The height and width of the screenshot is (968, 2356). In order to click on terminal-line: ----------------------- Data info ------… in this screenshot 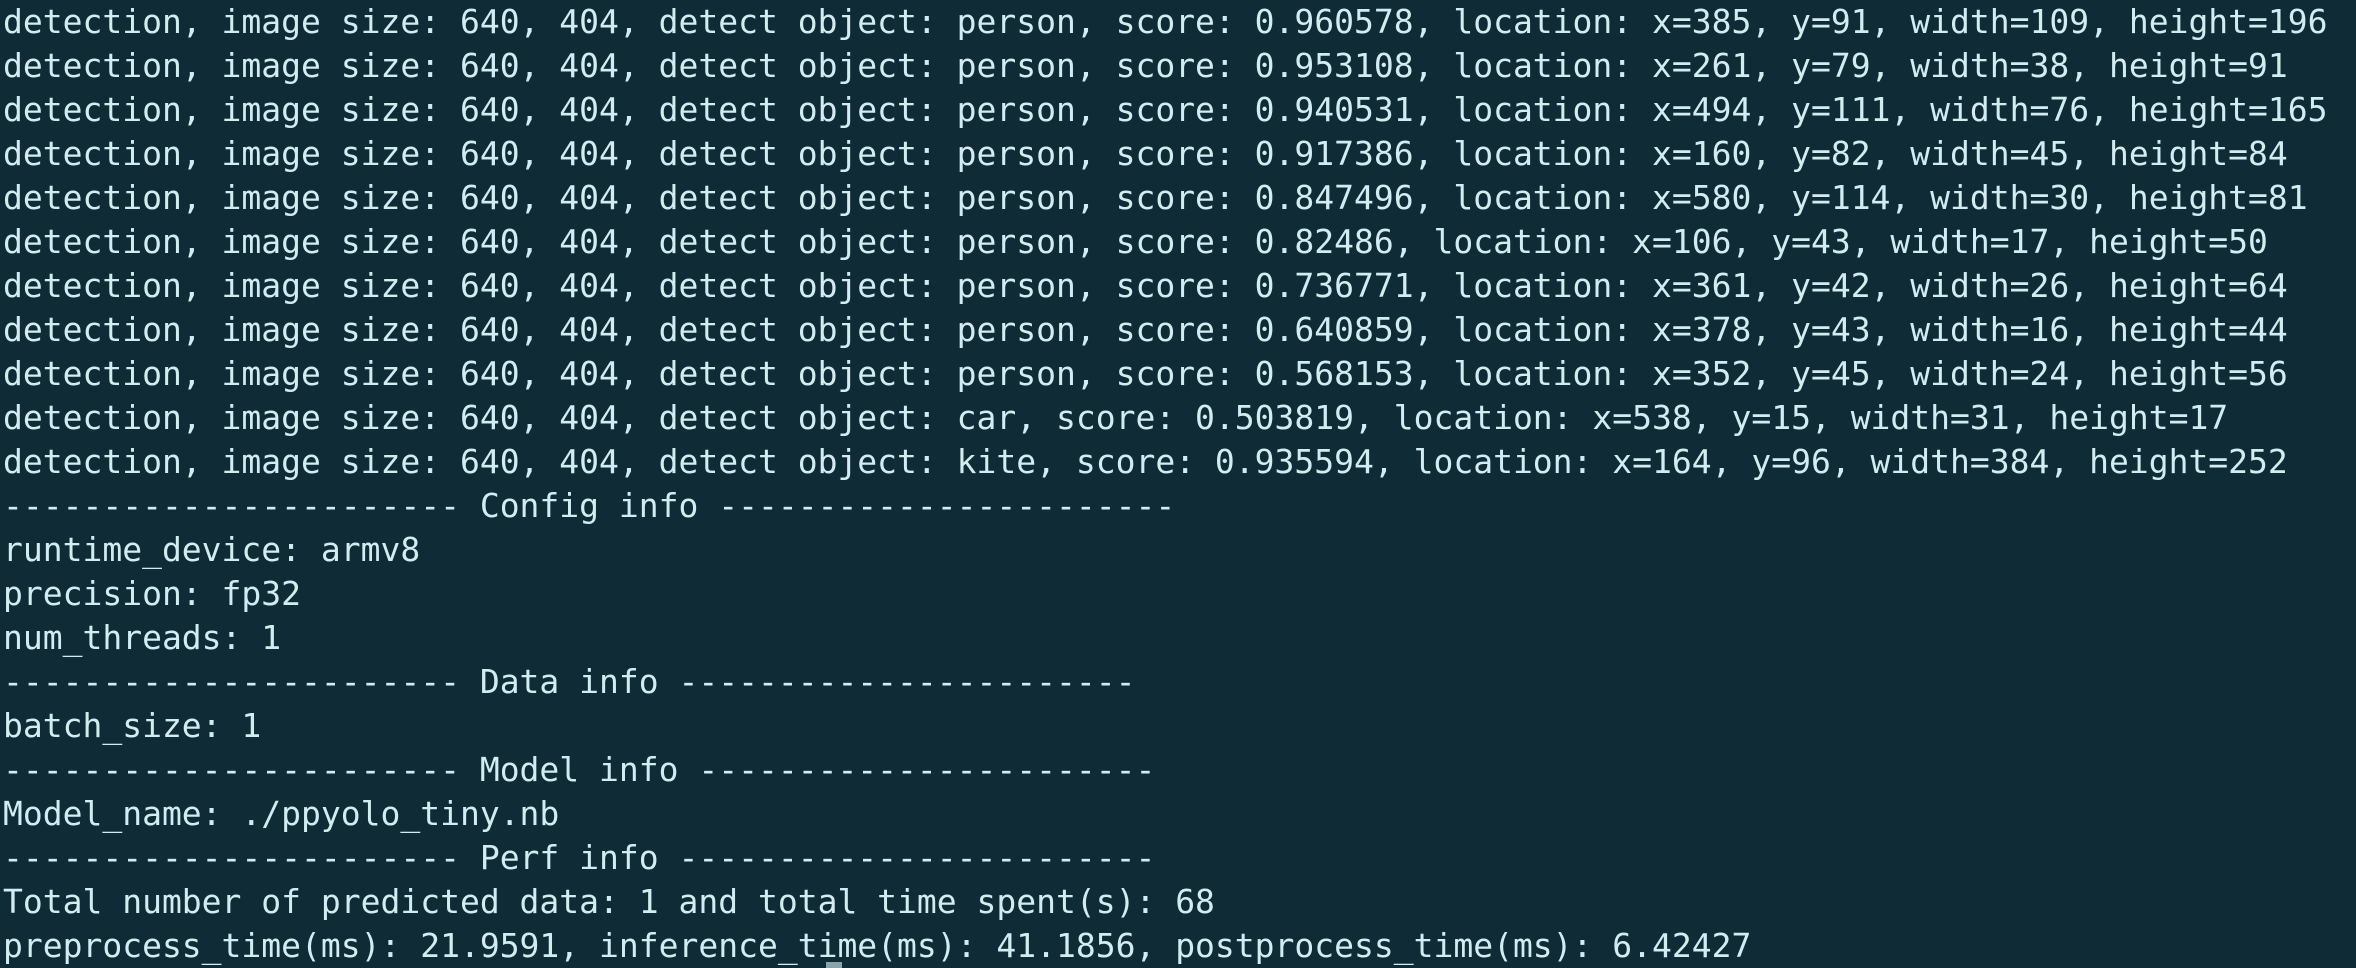, I will do `click(569, 681)`.